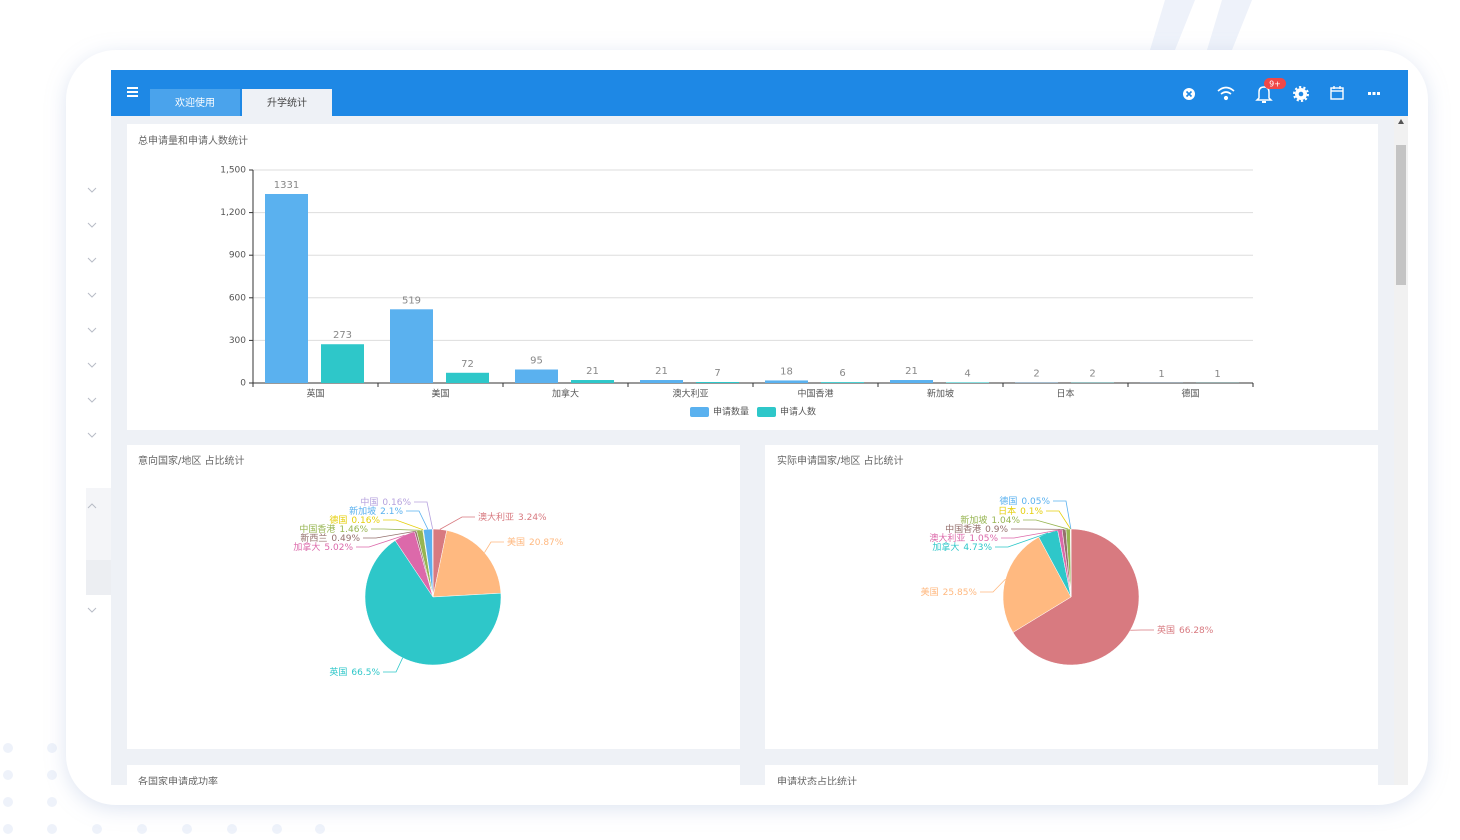 The image size is (1460, 840). I want to click on tab-label: 欢迎使用, so click(195, 102).